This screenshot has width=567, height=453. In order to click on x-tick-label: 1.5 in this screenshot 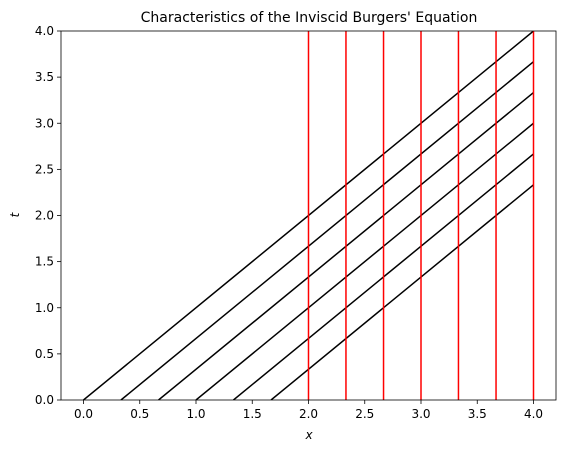, I will do `click(252, 414)`.